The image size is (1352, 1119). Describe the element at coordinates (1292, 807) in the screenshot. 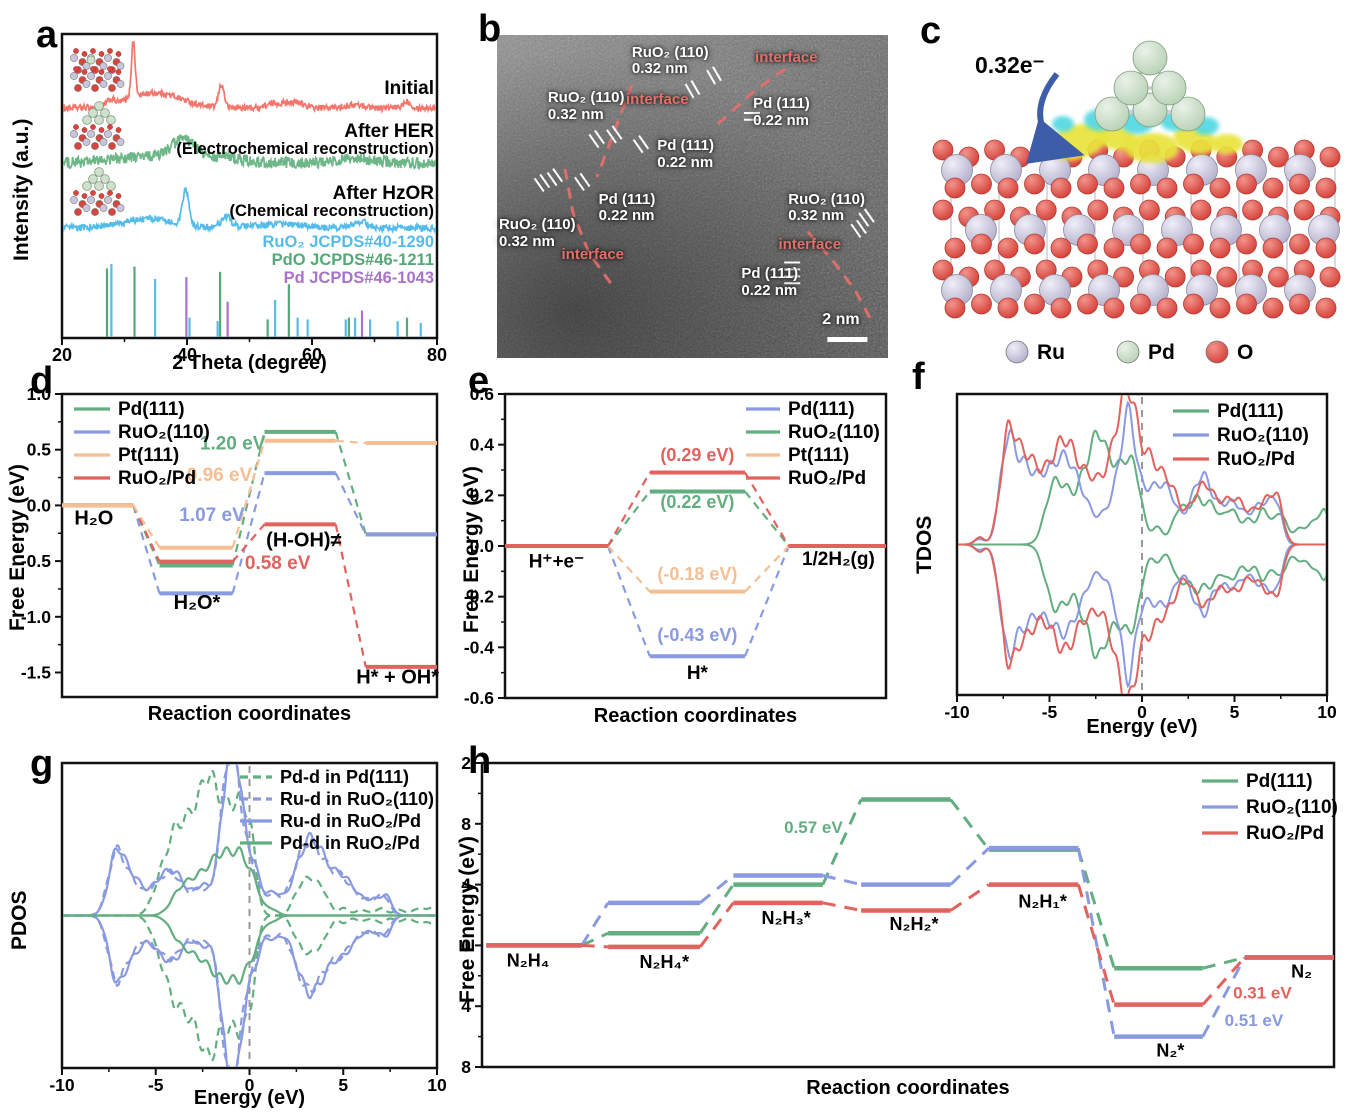

I see `legend-label: RuO₂(110)` at that location.